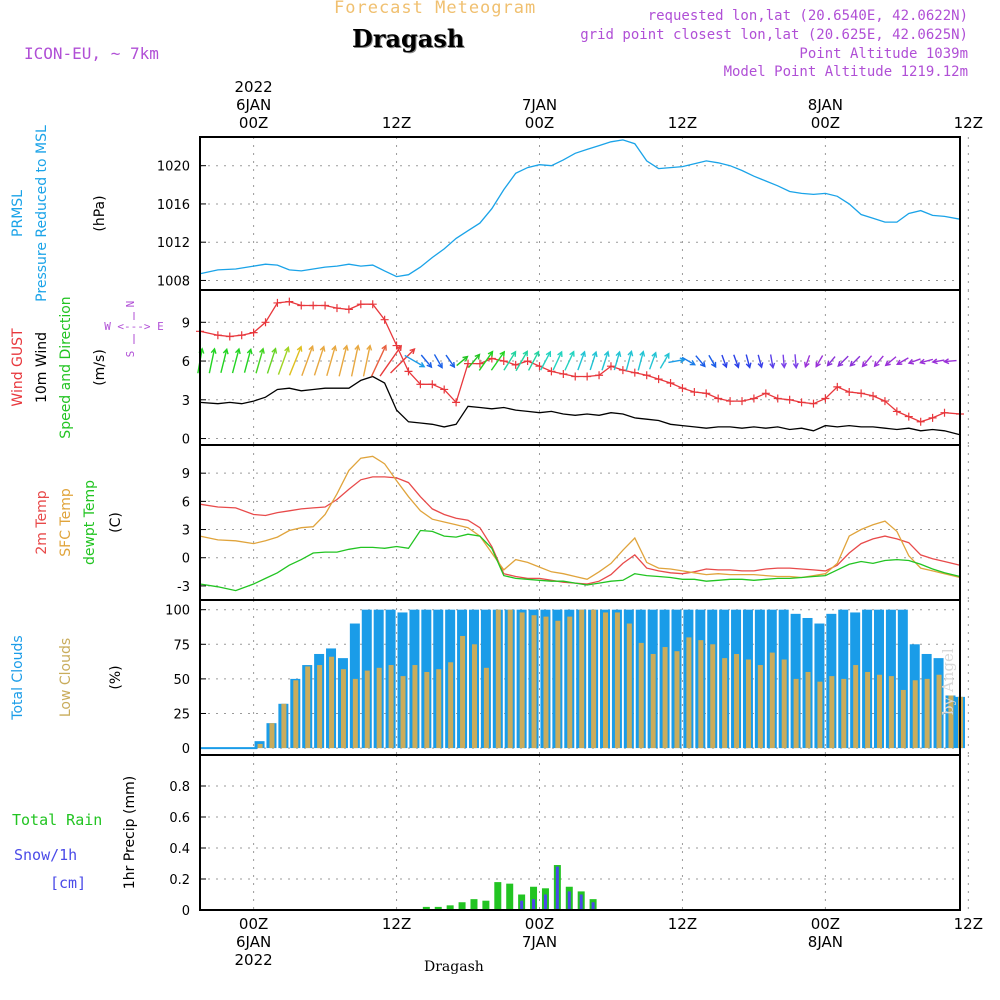  What do you see at coordinates (825, 105) in the screenshot?
I see `top-time-label: 8JAN` at bounding box center [825, 105].